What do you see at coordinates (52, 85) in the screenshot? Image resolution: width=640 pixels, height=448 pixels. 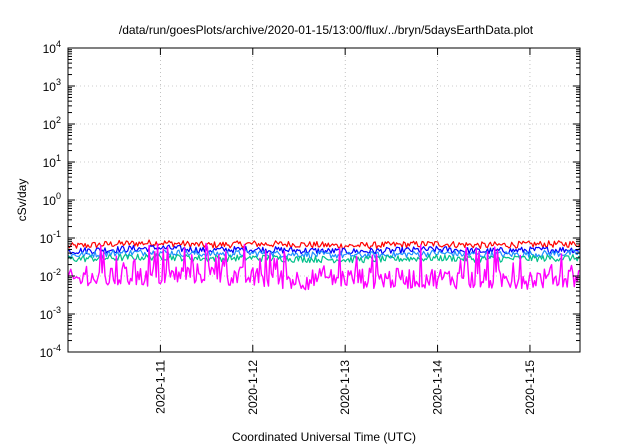 I see `y-tick-label: 10³` at bounding box center [52, 85].